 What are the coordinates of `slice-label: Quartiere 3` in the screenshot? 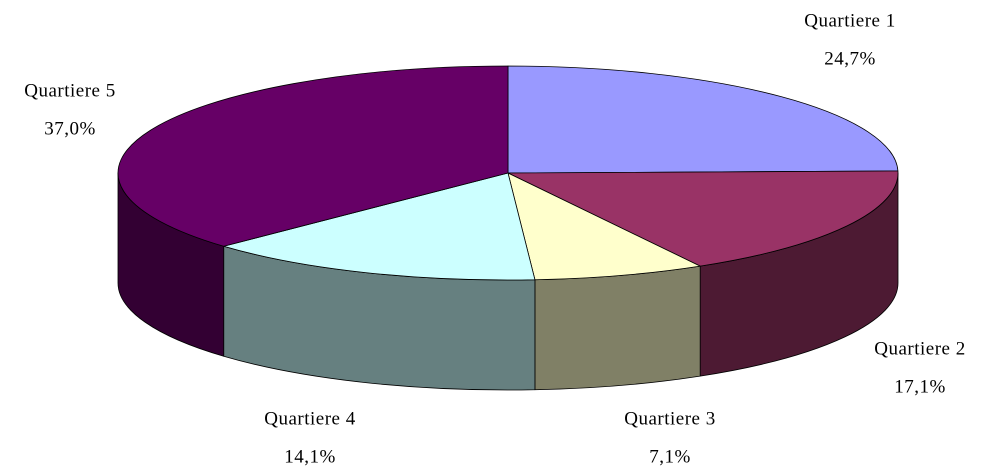 It's located at (669, 418).